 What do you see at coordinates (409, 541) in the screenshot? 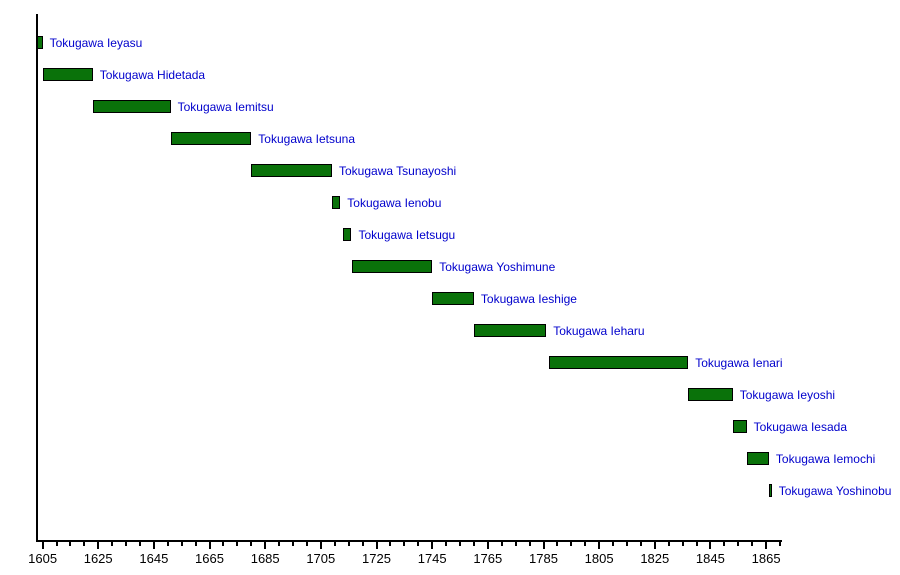
I see `x-axis-line` at bounding box center [409, 541].